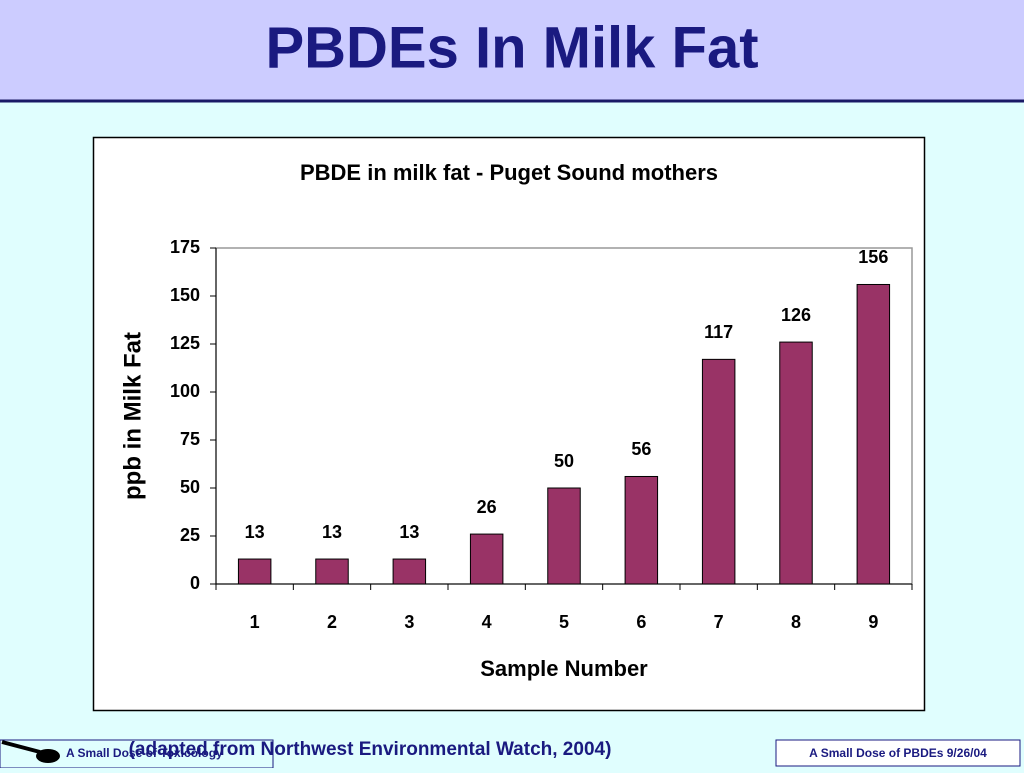 This screenshot has width=1024, height=773. What do you see at coordinates (48, 756) in the screenshot?
I see `spoon-bowl` at bounding box center [48, 756].